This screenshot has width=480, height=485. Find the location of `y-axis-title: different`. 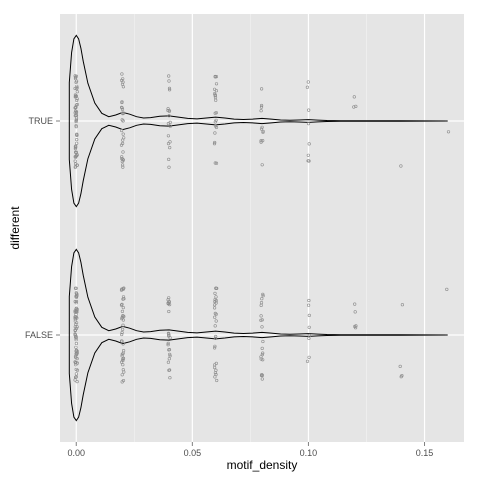

y-axis-title: different is located at coordinates (15, 228).